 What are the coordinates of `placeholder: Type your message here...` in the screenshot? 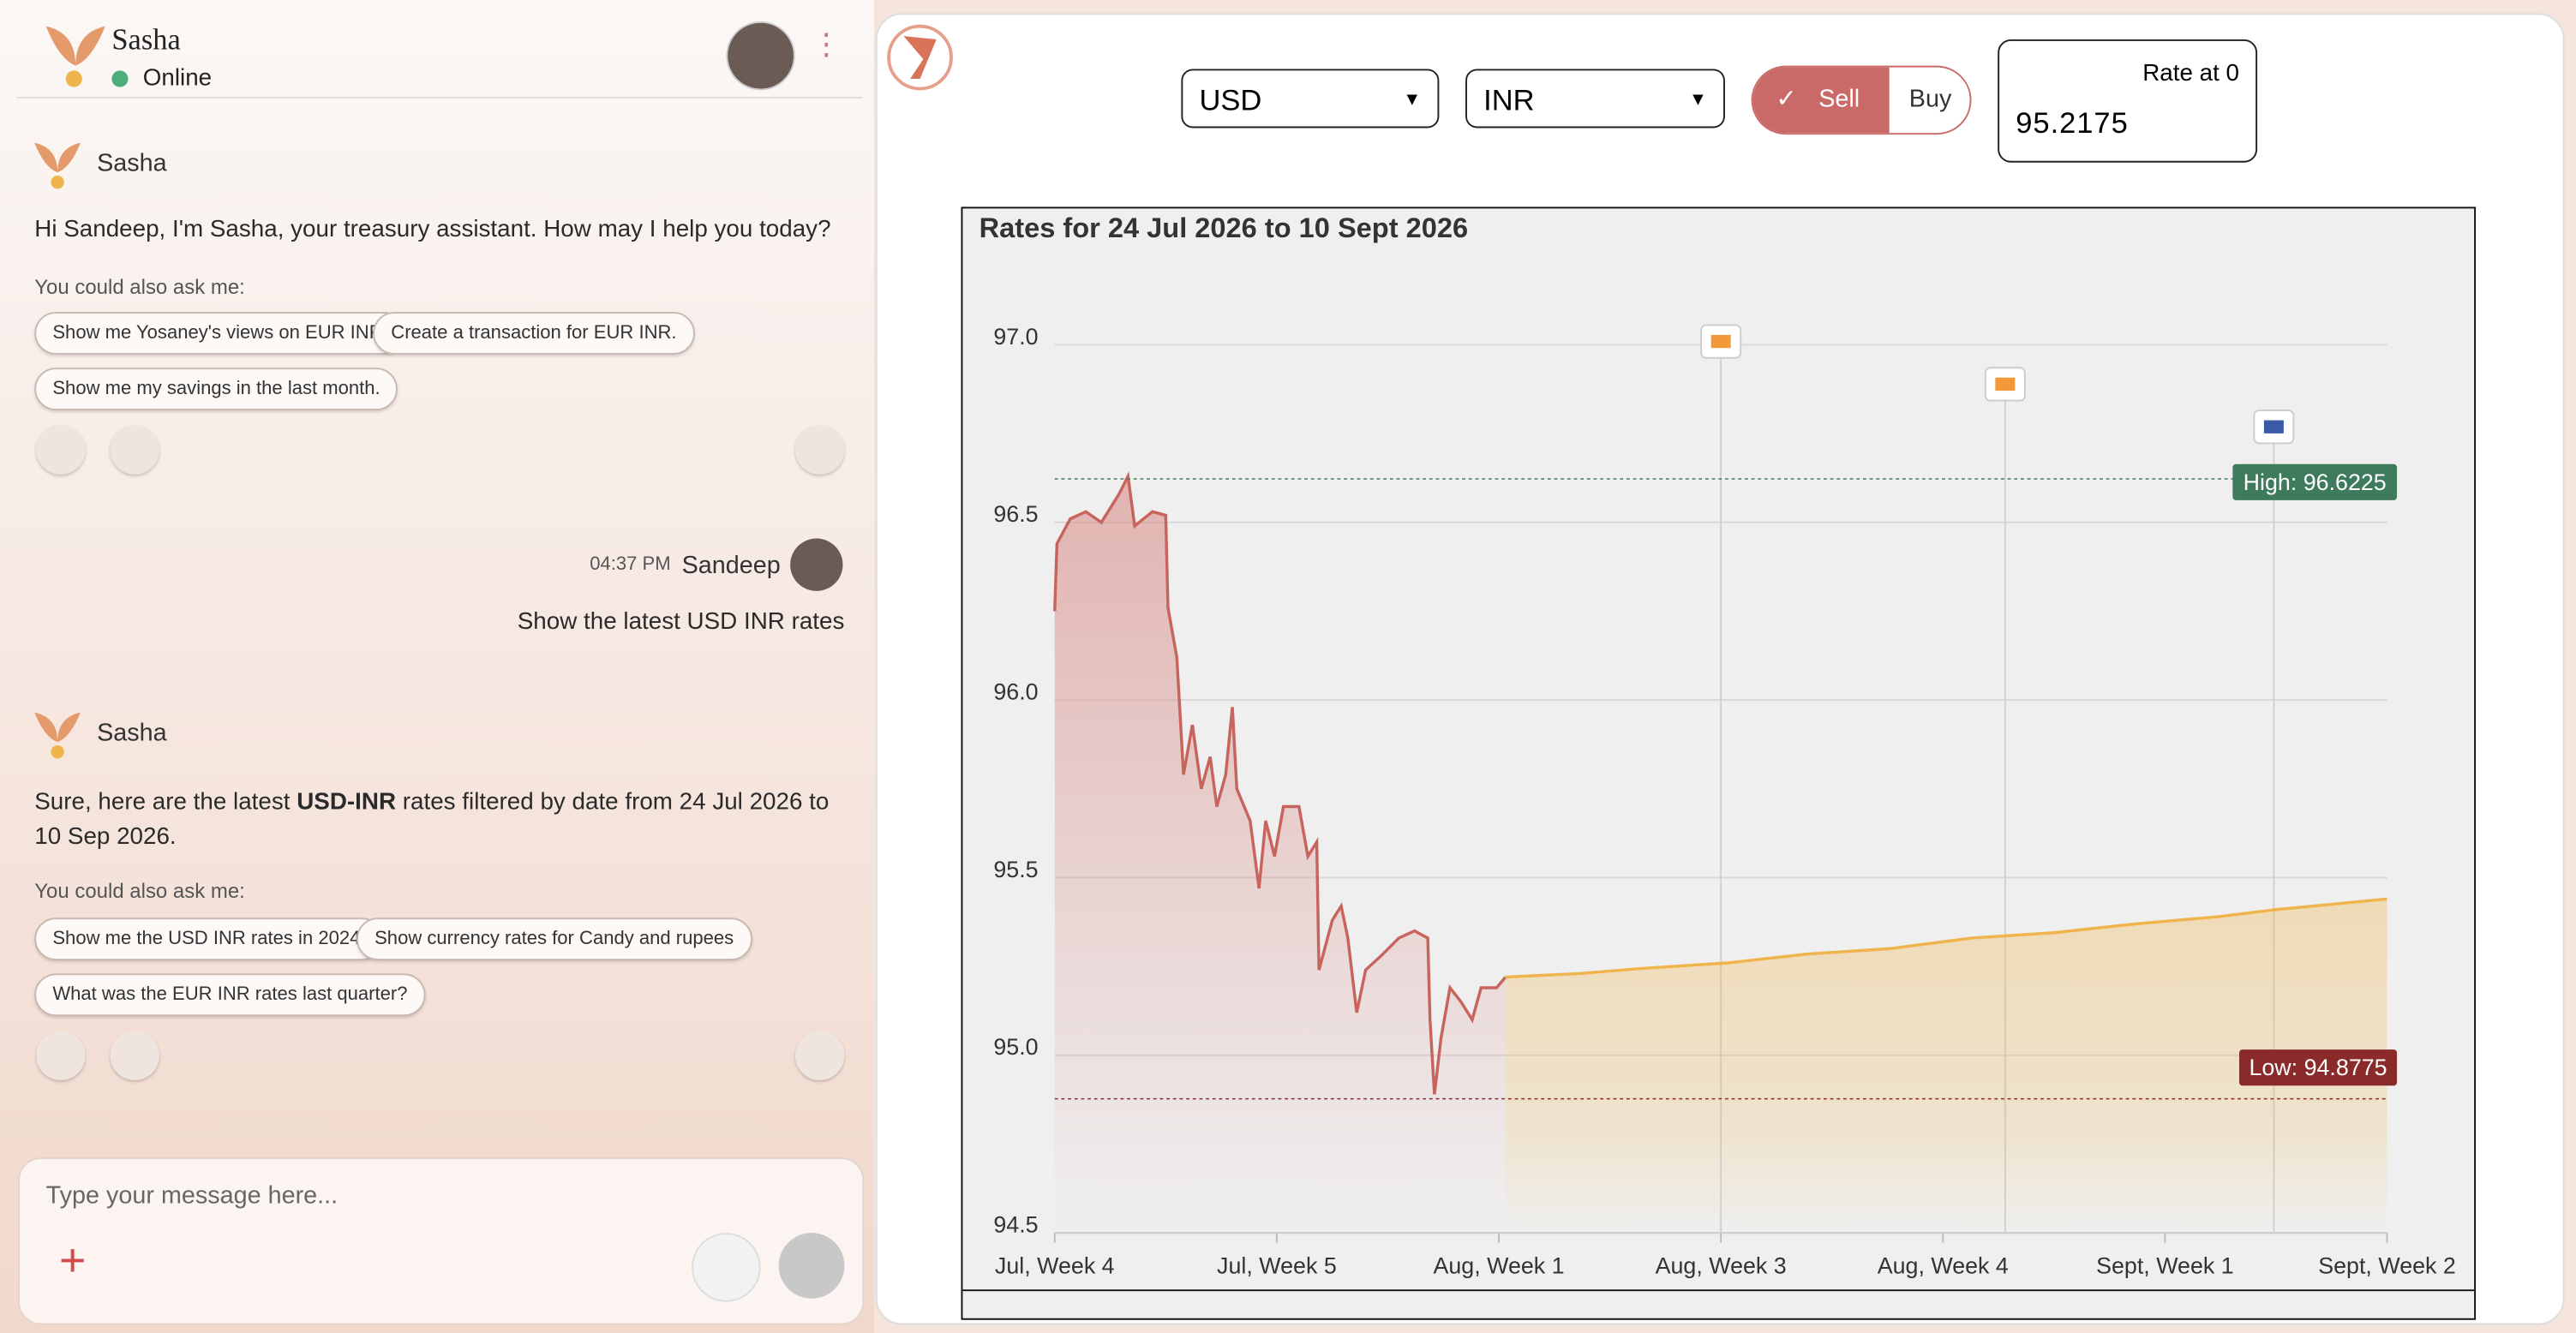 It's located at (191, 1195).